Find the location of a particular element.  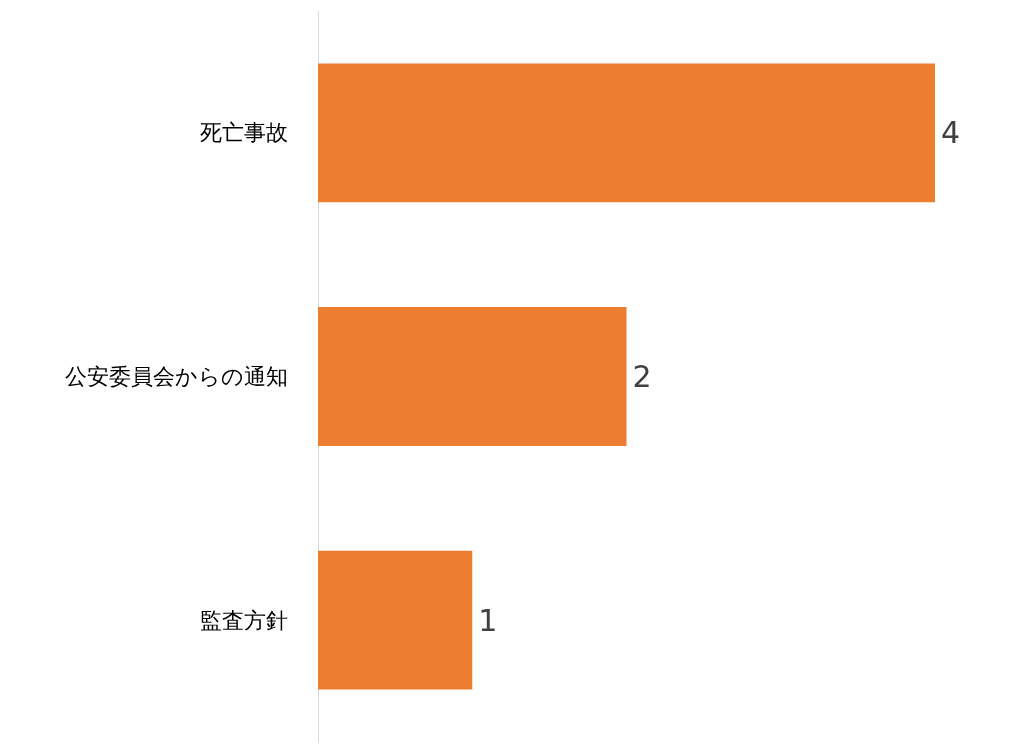

y-tick-label: 監査方針 is located at coordinates (244, 620).